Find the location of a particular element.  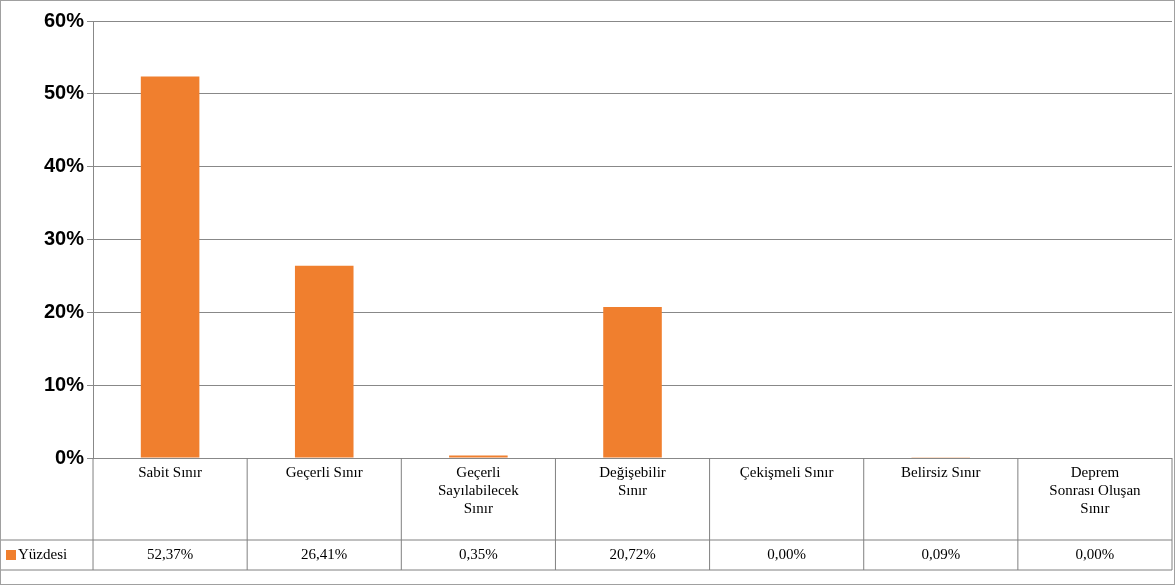

data-label: 26,41% is located at coordinates (324, 553).